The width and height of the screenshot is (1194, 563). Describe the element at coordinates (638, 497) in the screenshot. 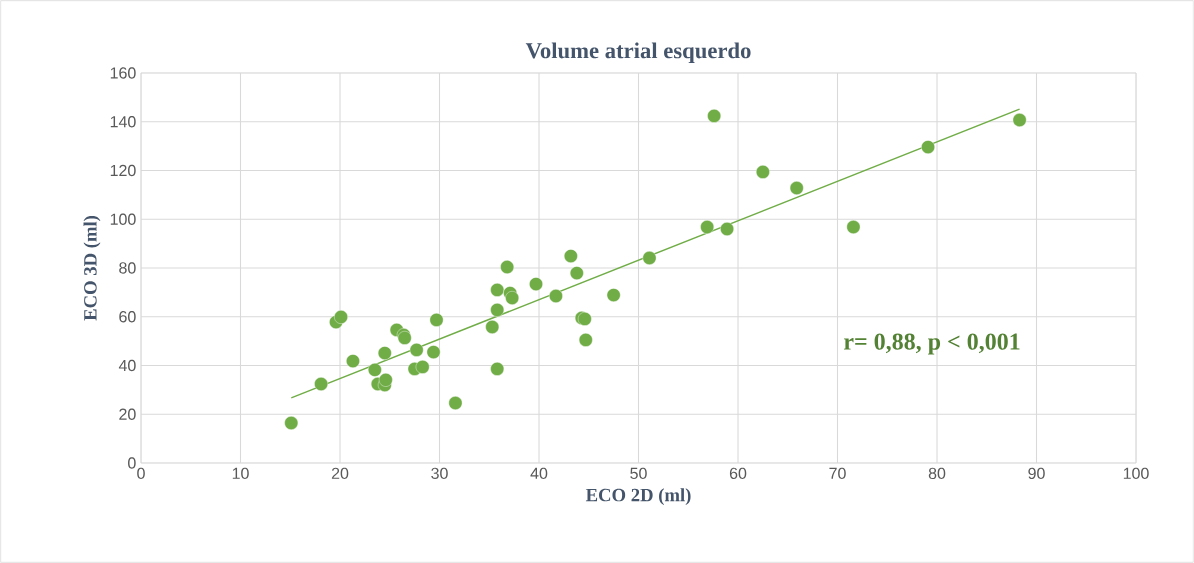

I see `x-axis-title: ECO 2D (ml)` at that location.